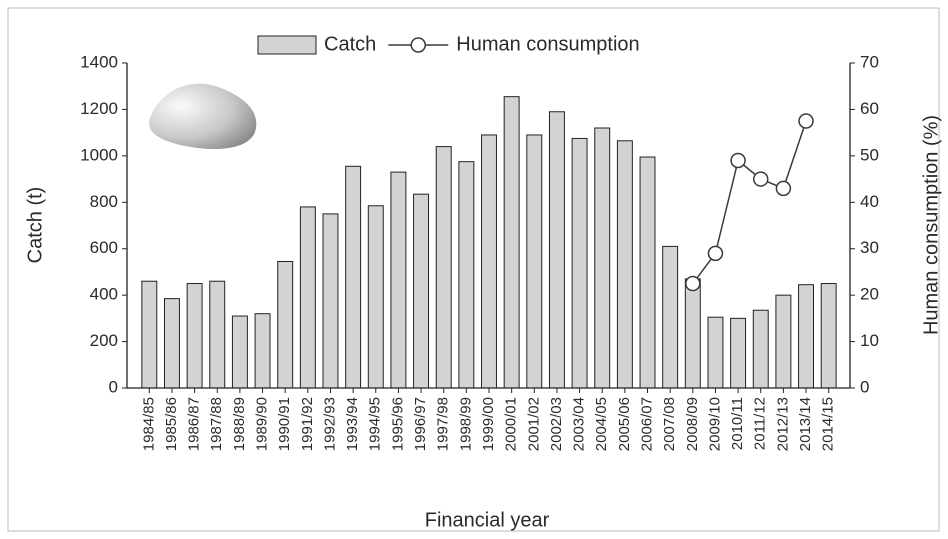 This screenshot has height=539, width=948. Describe the element at coordinates (533, 424) in the screenshot. I see `x-tick-label: 2001/02` at that location.